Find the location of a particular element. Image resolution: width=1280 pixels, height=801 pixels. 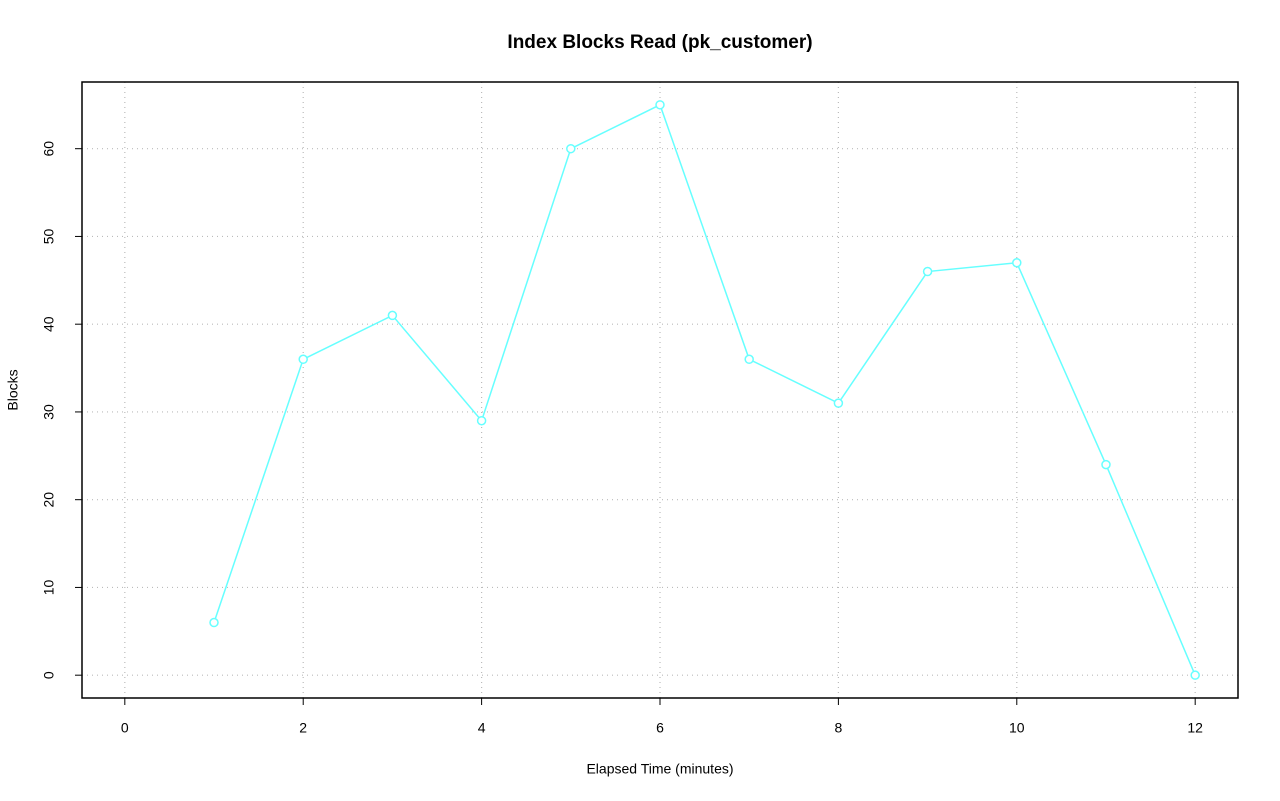

chart-title: Index Blocks Read (pk_customer) is located at coordinates (659, 42).